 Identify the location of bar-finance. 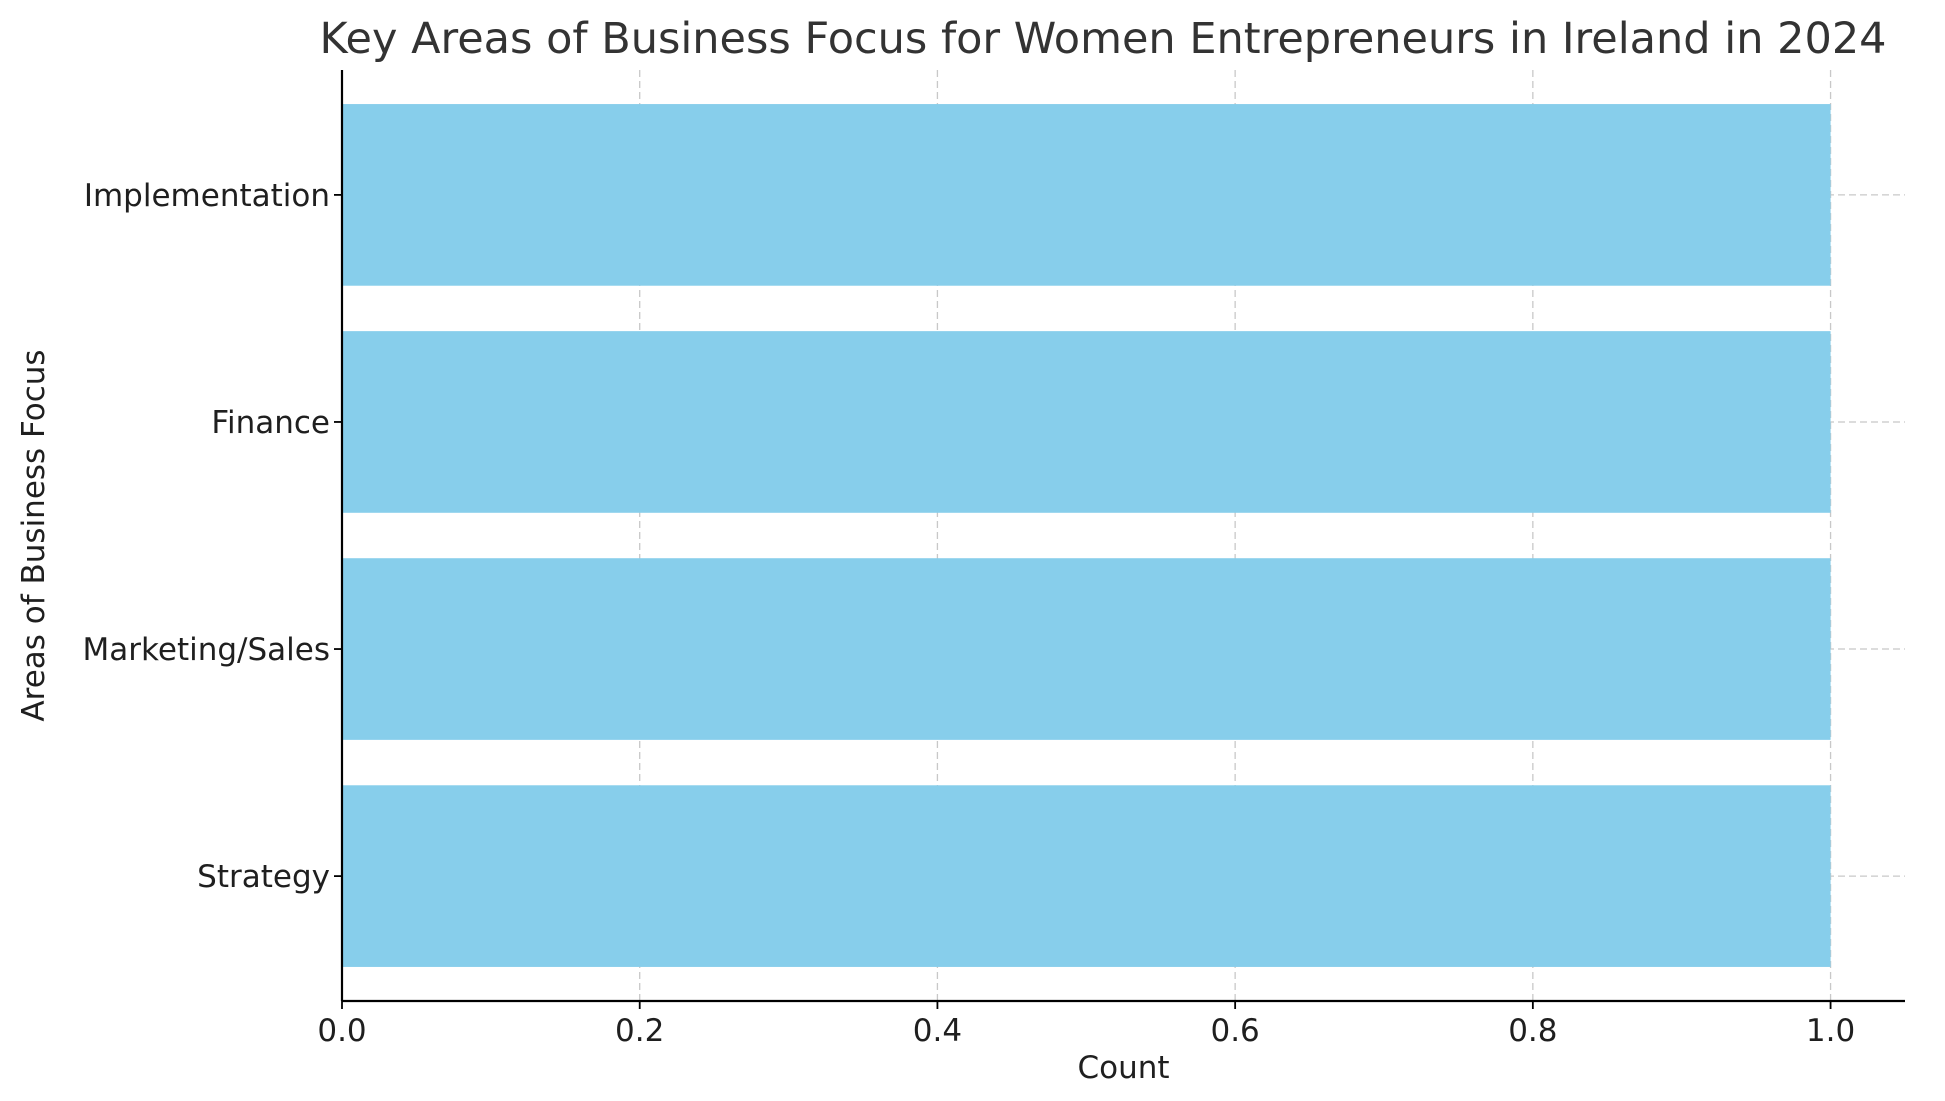
(1086, 422).